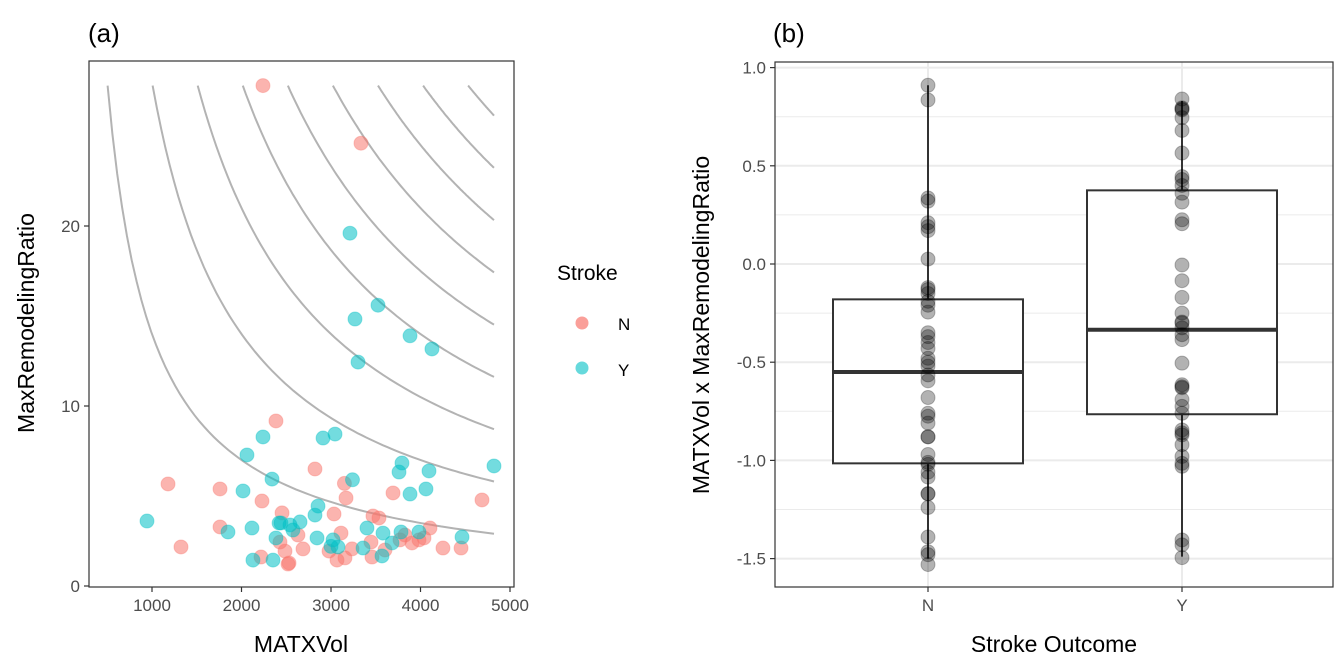  What do you see at coordinates (26, 323) in the screenshot?
I see `panel-a-y-axis-title: MaxRemodelingRatio` at bounding box center [26, 323].